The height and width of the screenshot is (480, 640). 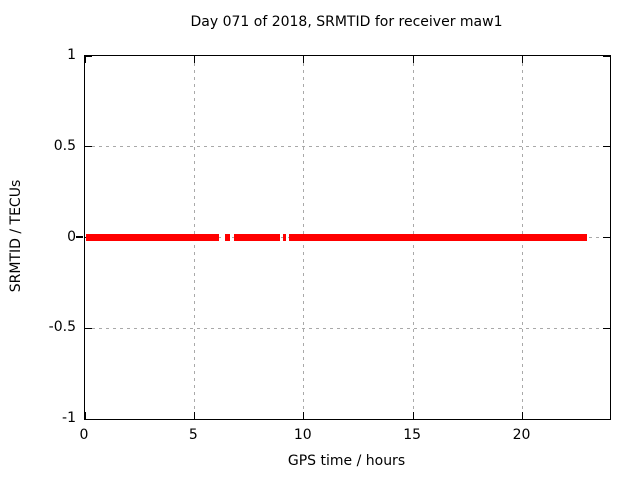 I want to click on y-tick-right-0.5, so click(x=606, y=147).